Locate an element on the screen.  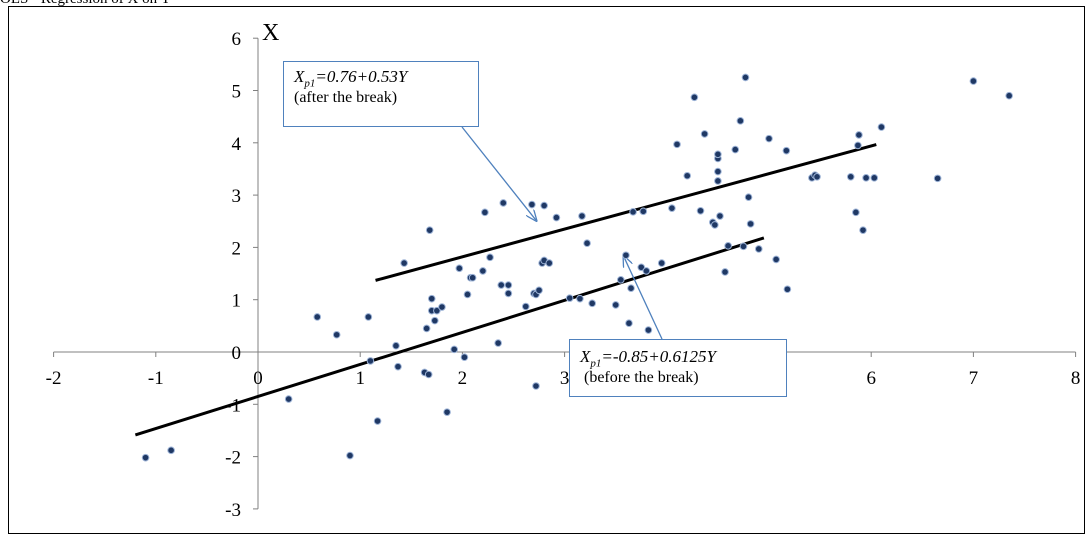
y-tick-label: -2 is located at coordinates (233, 458).